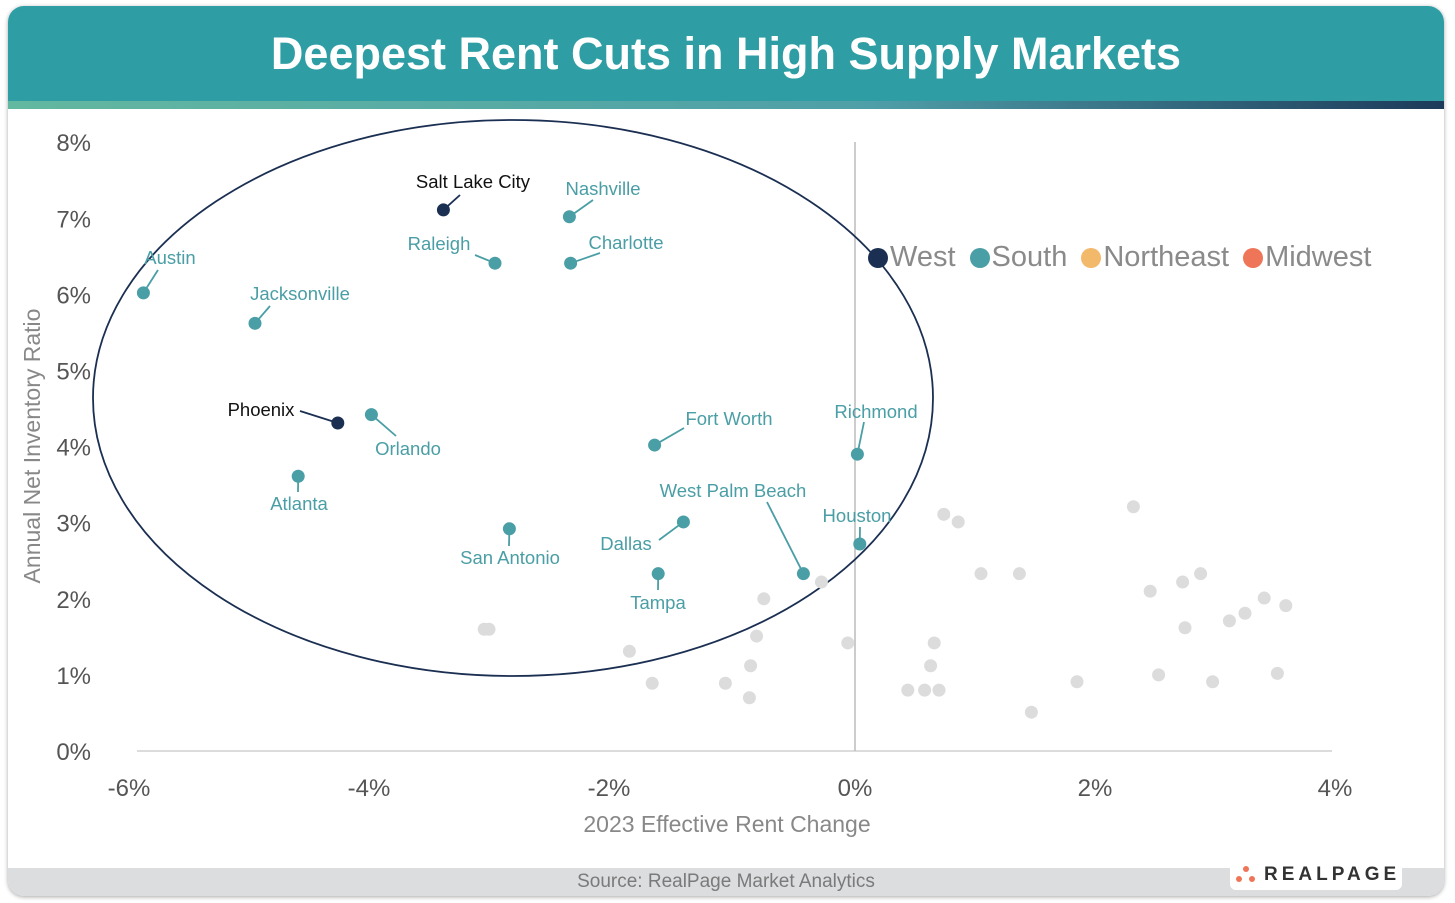 This screenshot has height=903, width=1455. I want to click on point-label-houston: Houston, so click(857, 515).